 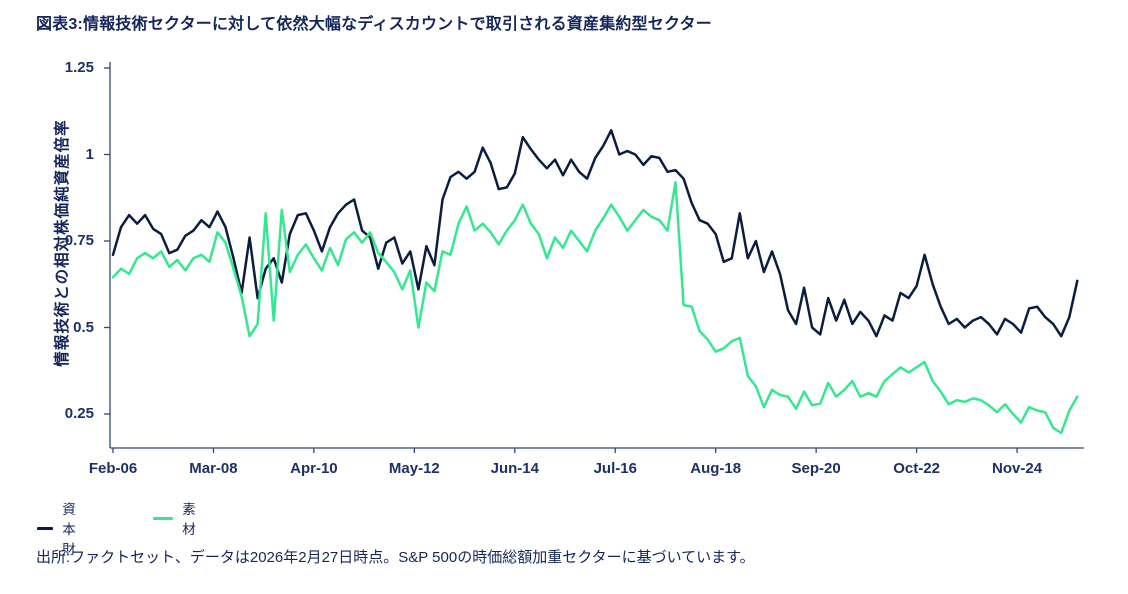 I want to click on legend-label-materials: 素材, so click(x=189, y=519).